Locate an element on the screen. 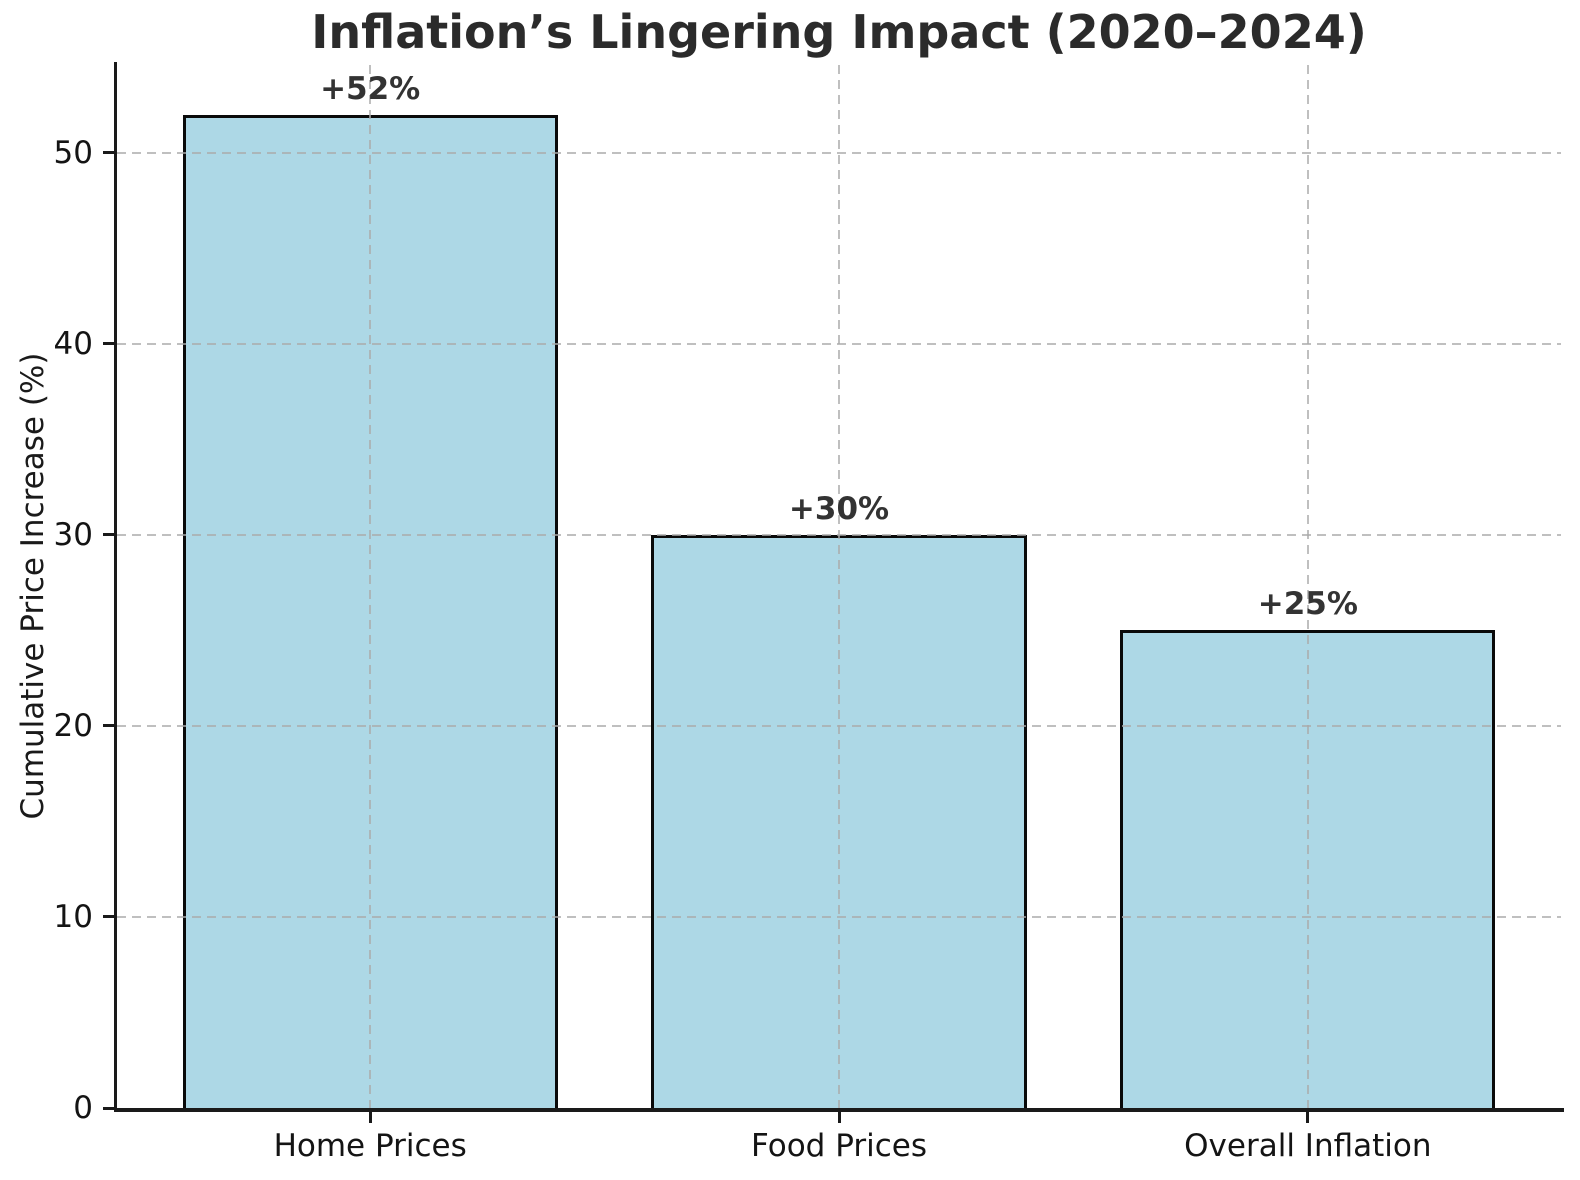 The width and height of the screenshot is (1580, 1180). y-tick-label: 50 is located at coordinates (73, 152).